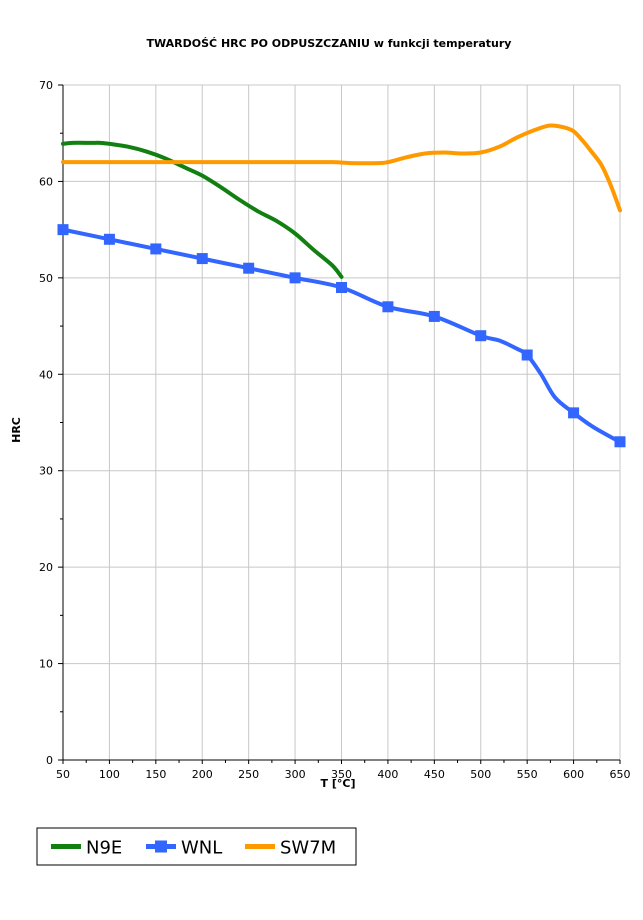 Image resolution: width=643 pixels, height=920 pixels. I want to click on x-tick-label: 200, so click(202, 774).